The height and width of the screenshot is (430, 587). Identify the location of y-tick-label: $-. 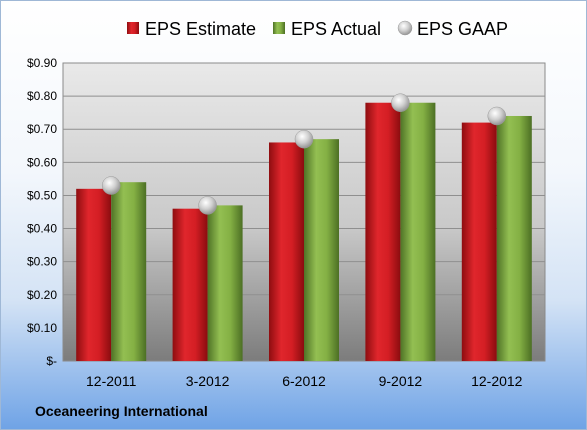
(51, 361).